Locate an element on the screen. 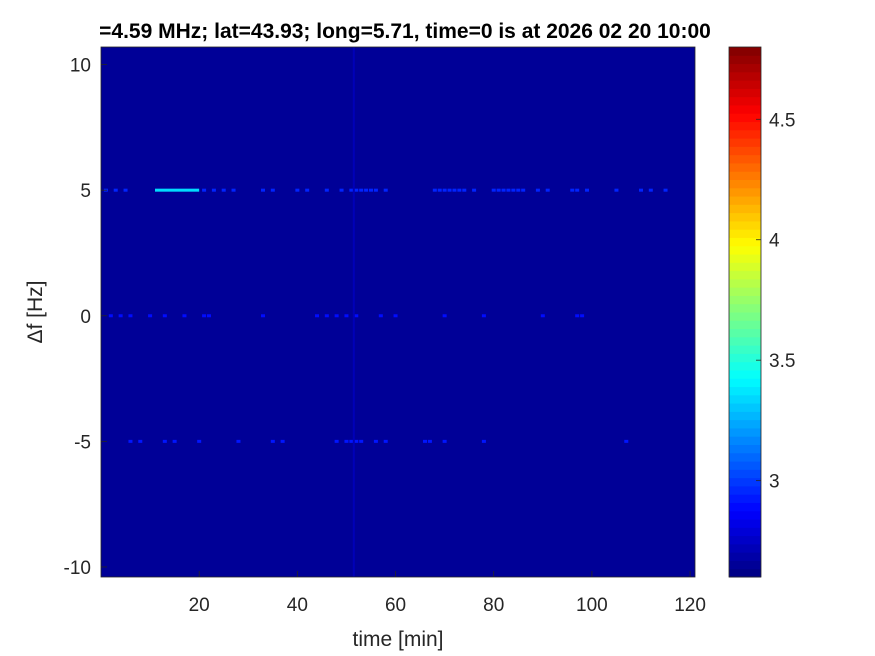 This screenshot has width=875, height=656. y-tick-label: 10 is located at coordinates (80, 66).